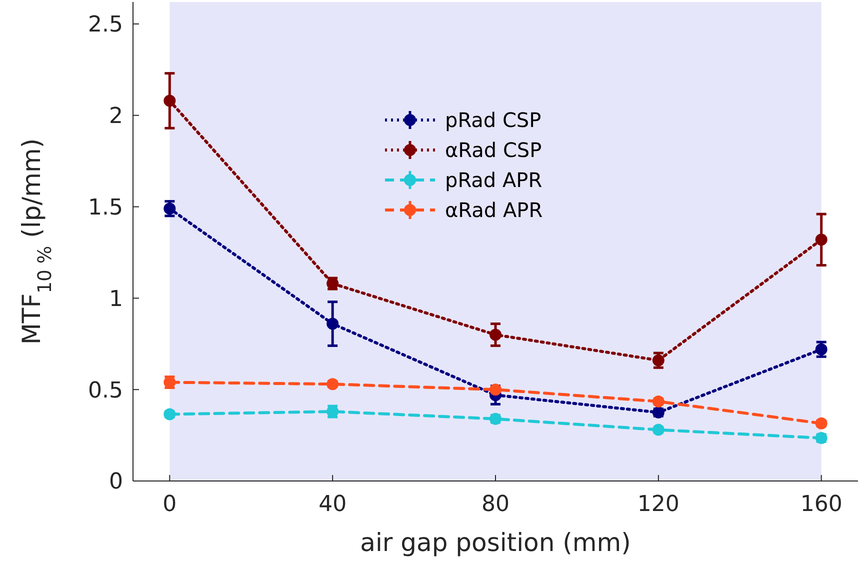  What do you see at coordinates (494, 210) in the screenshot?
I see `legend-label: αRad APR` at bounding box center [494, 210].